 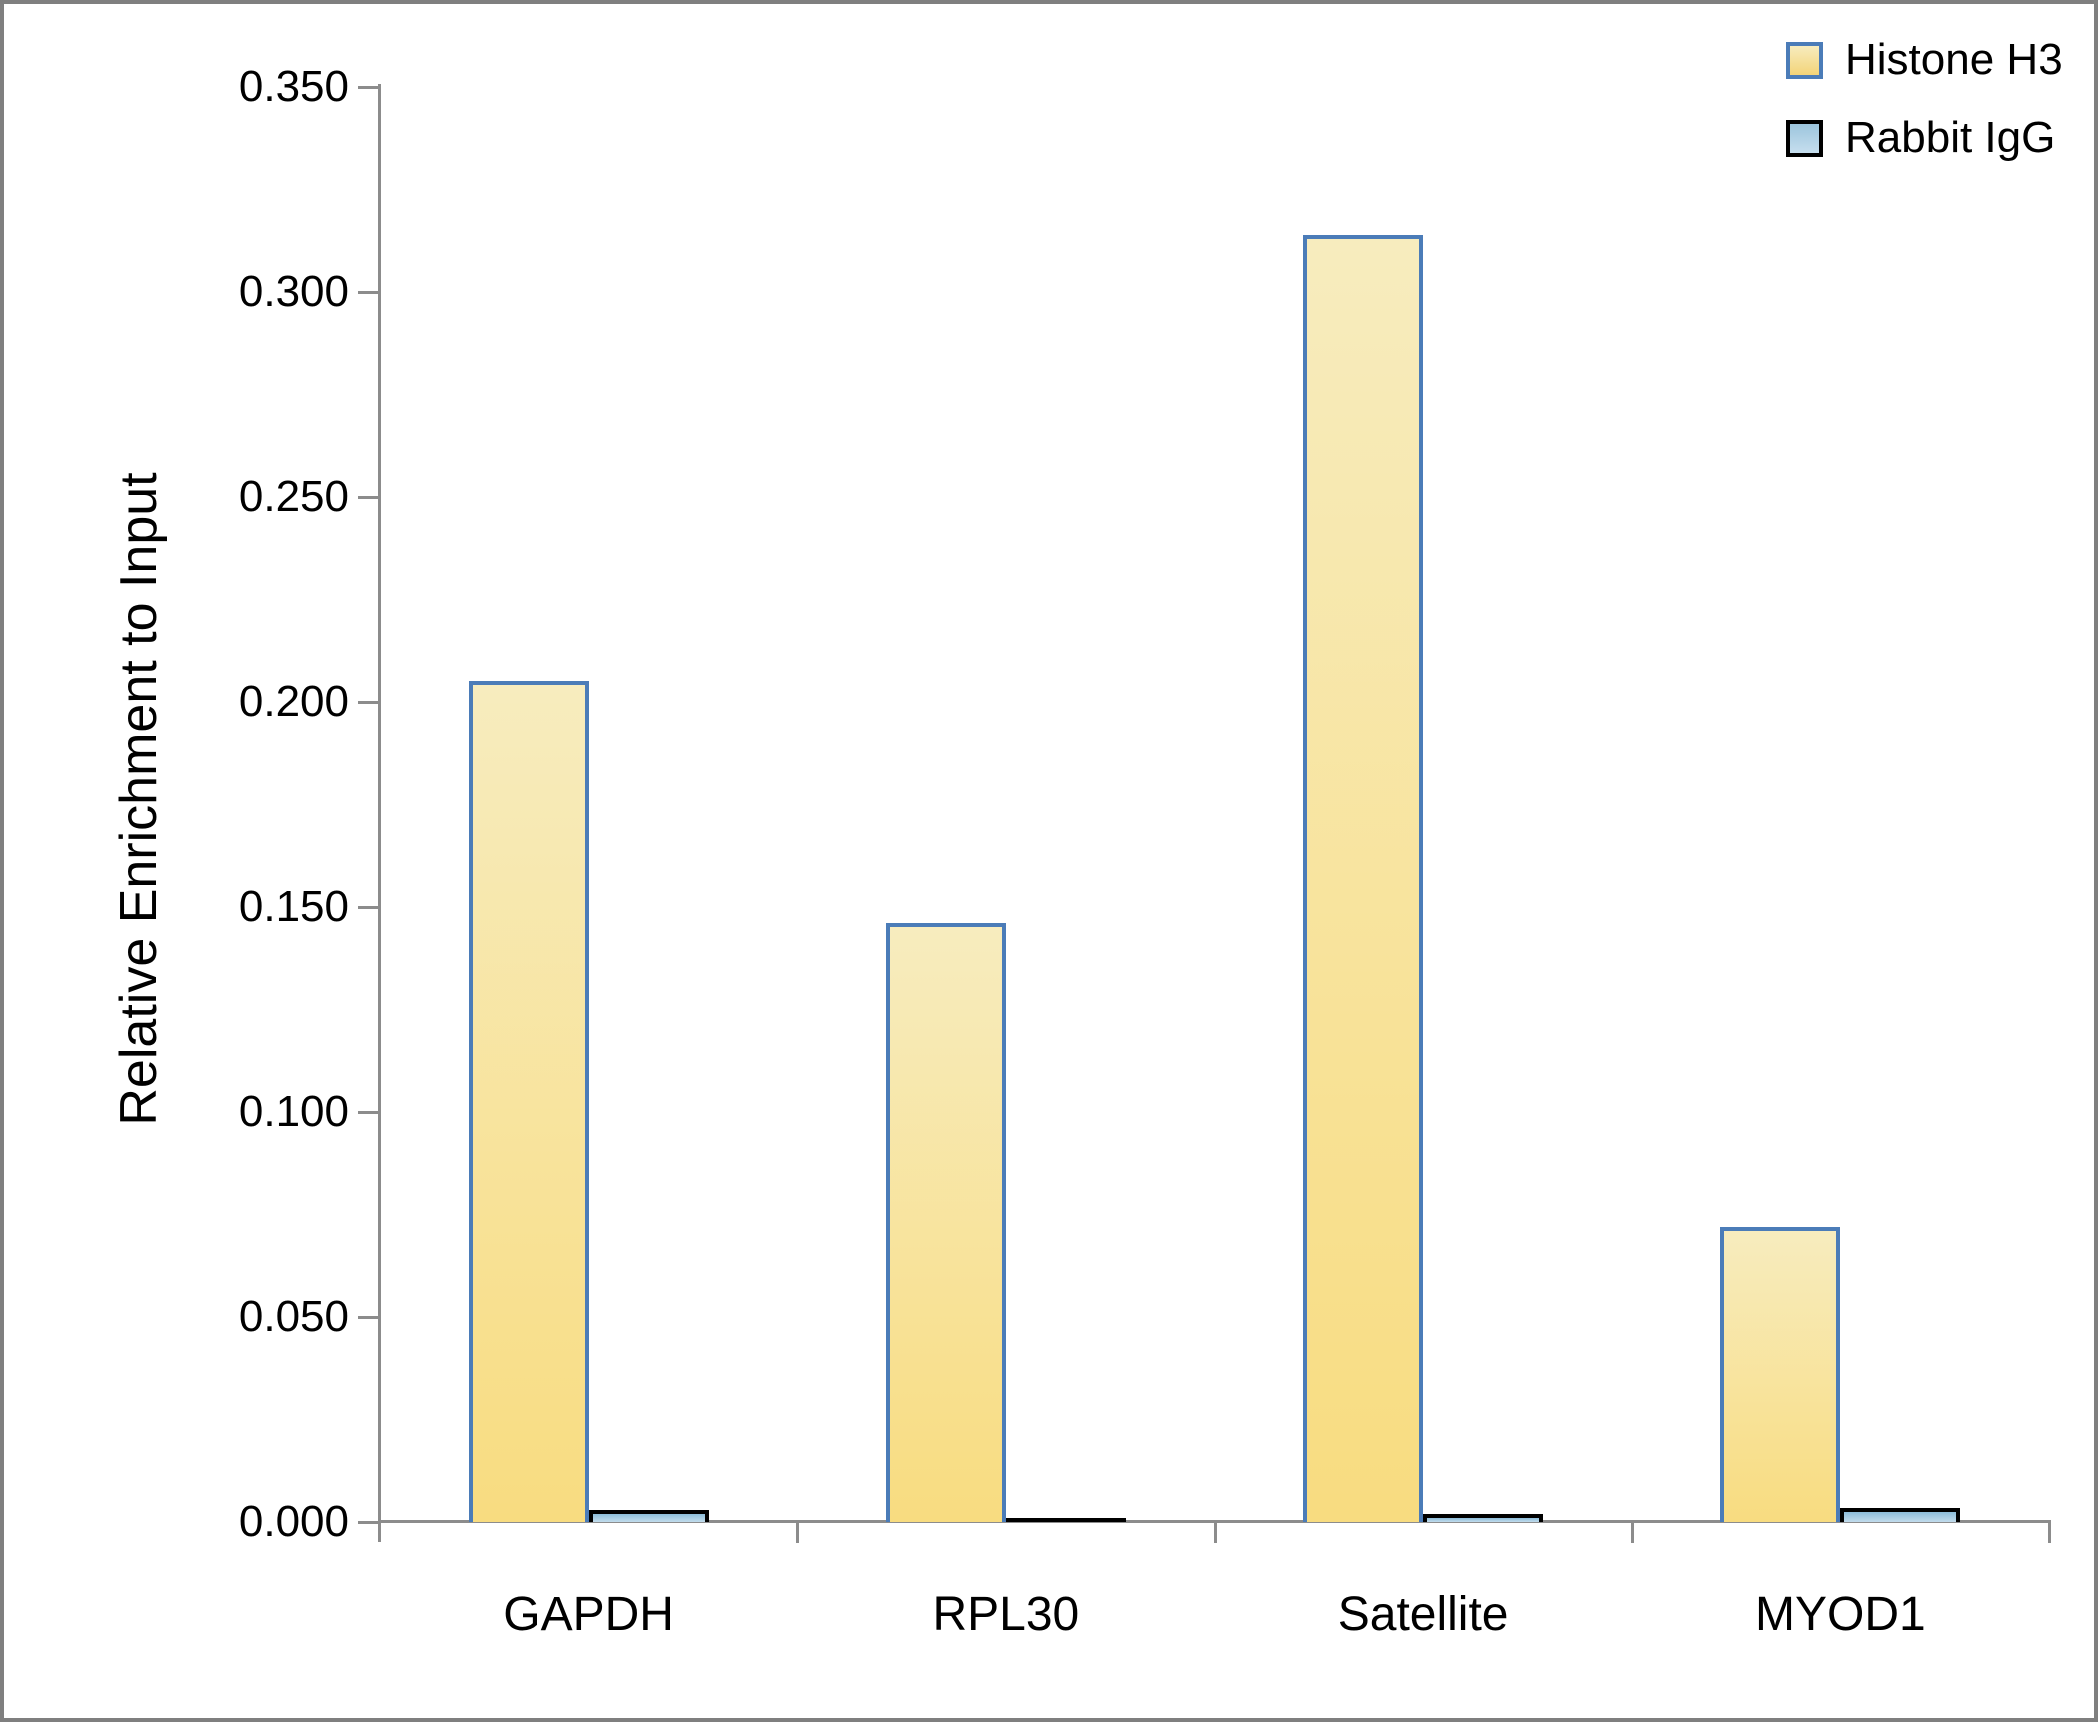 What do you see at coordinates (293, 906) in the screenshot?
I see `y-tick-label: 0.150` at bounding box center [293, 906].